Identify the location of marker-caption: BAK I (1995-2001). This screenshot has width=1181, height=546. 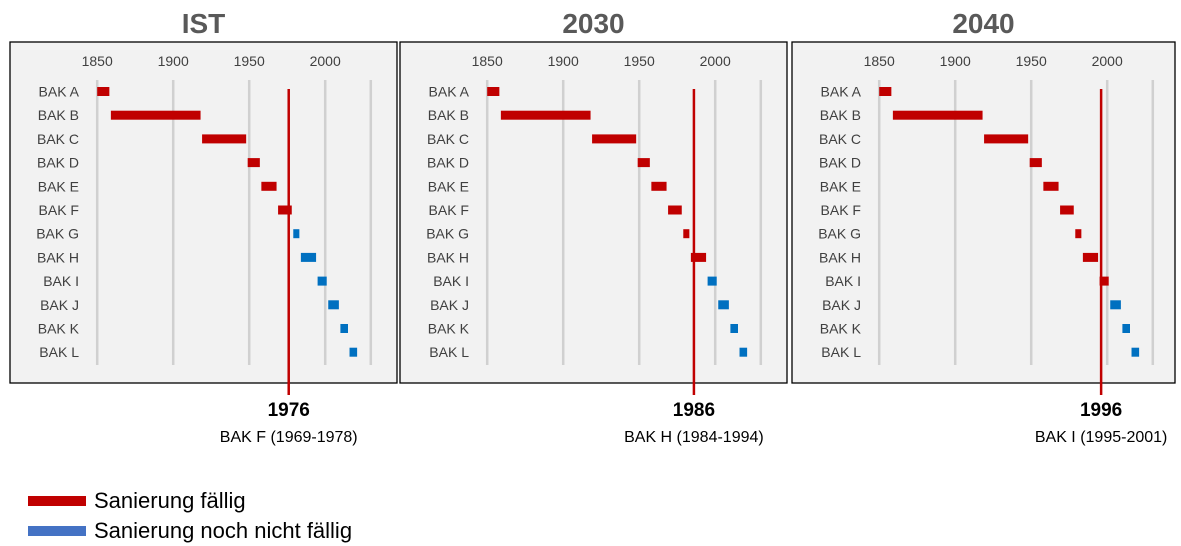
(1101, 437).